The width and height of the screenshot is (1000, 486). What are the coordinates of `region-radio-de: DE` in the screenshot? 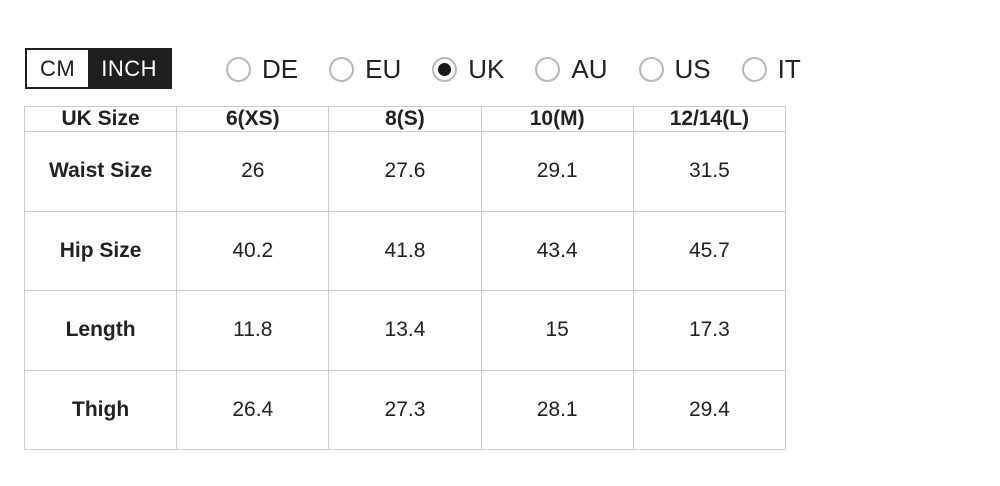 It's located at (262, 69).